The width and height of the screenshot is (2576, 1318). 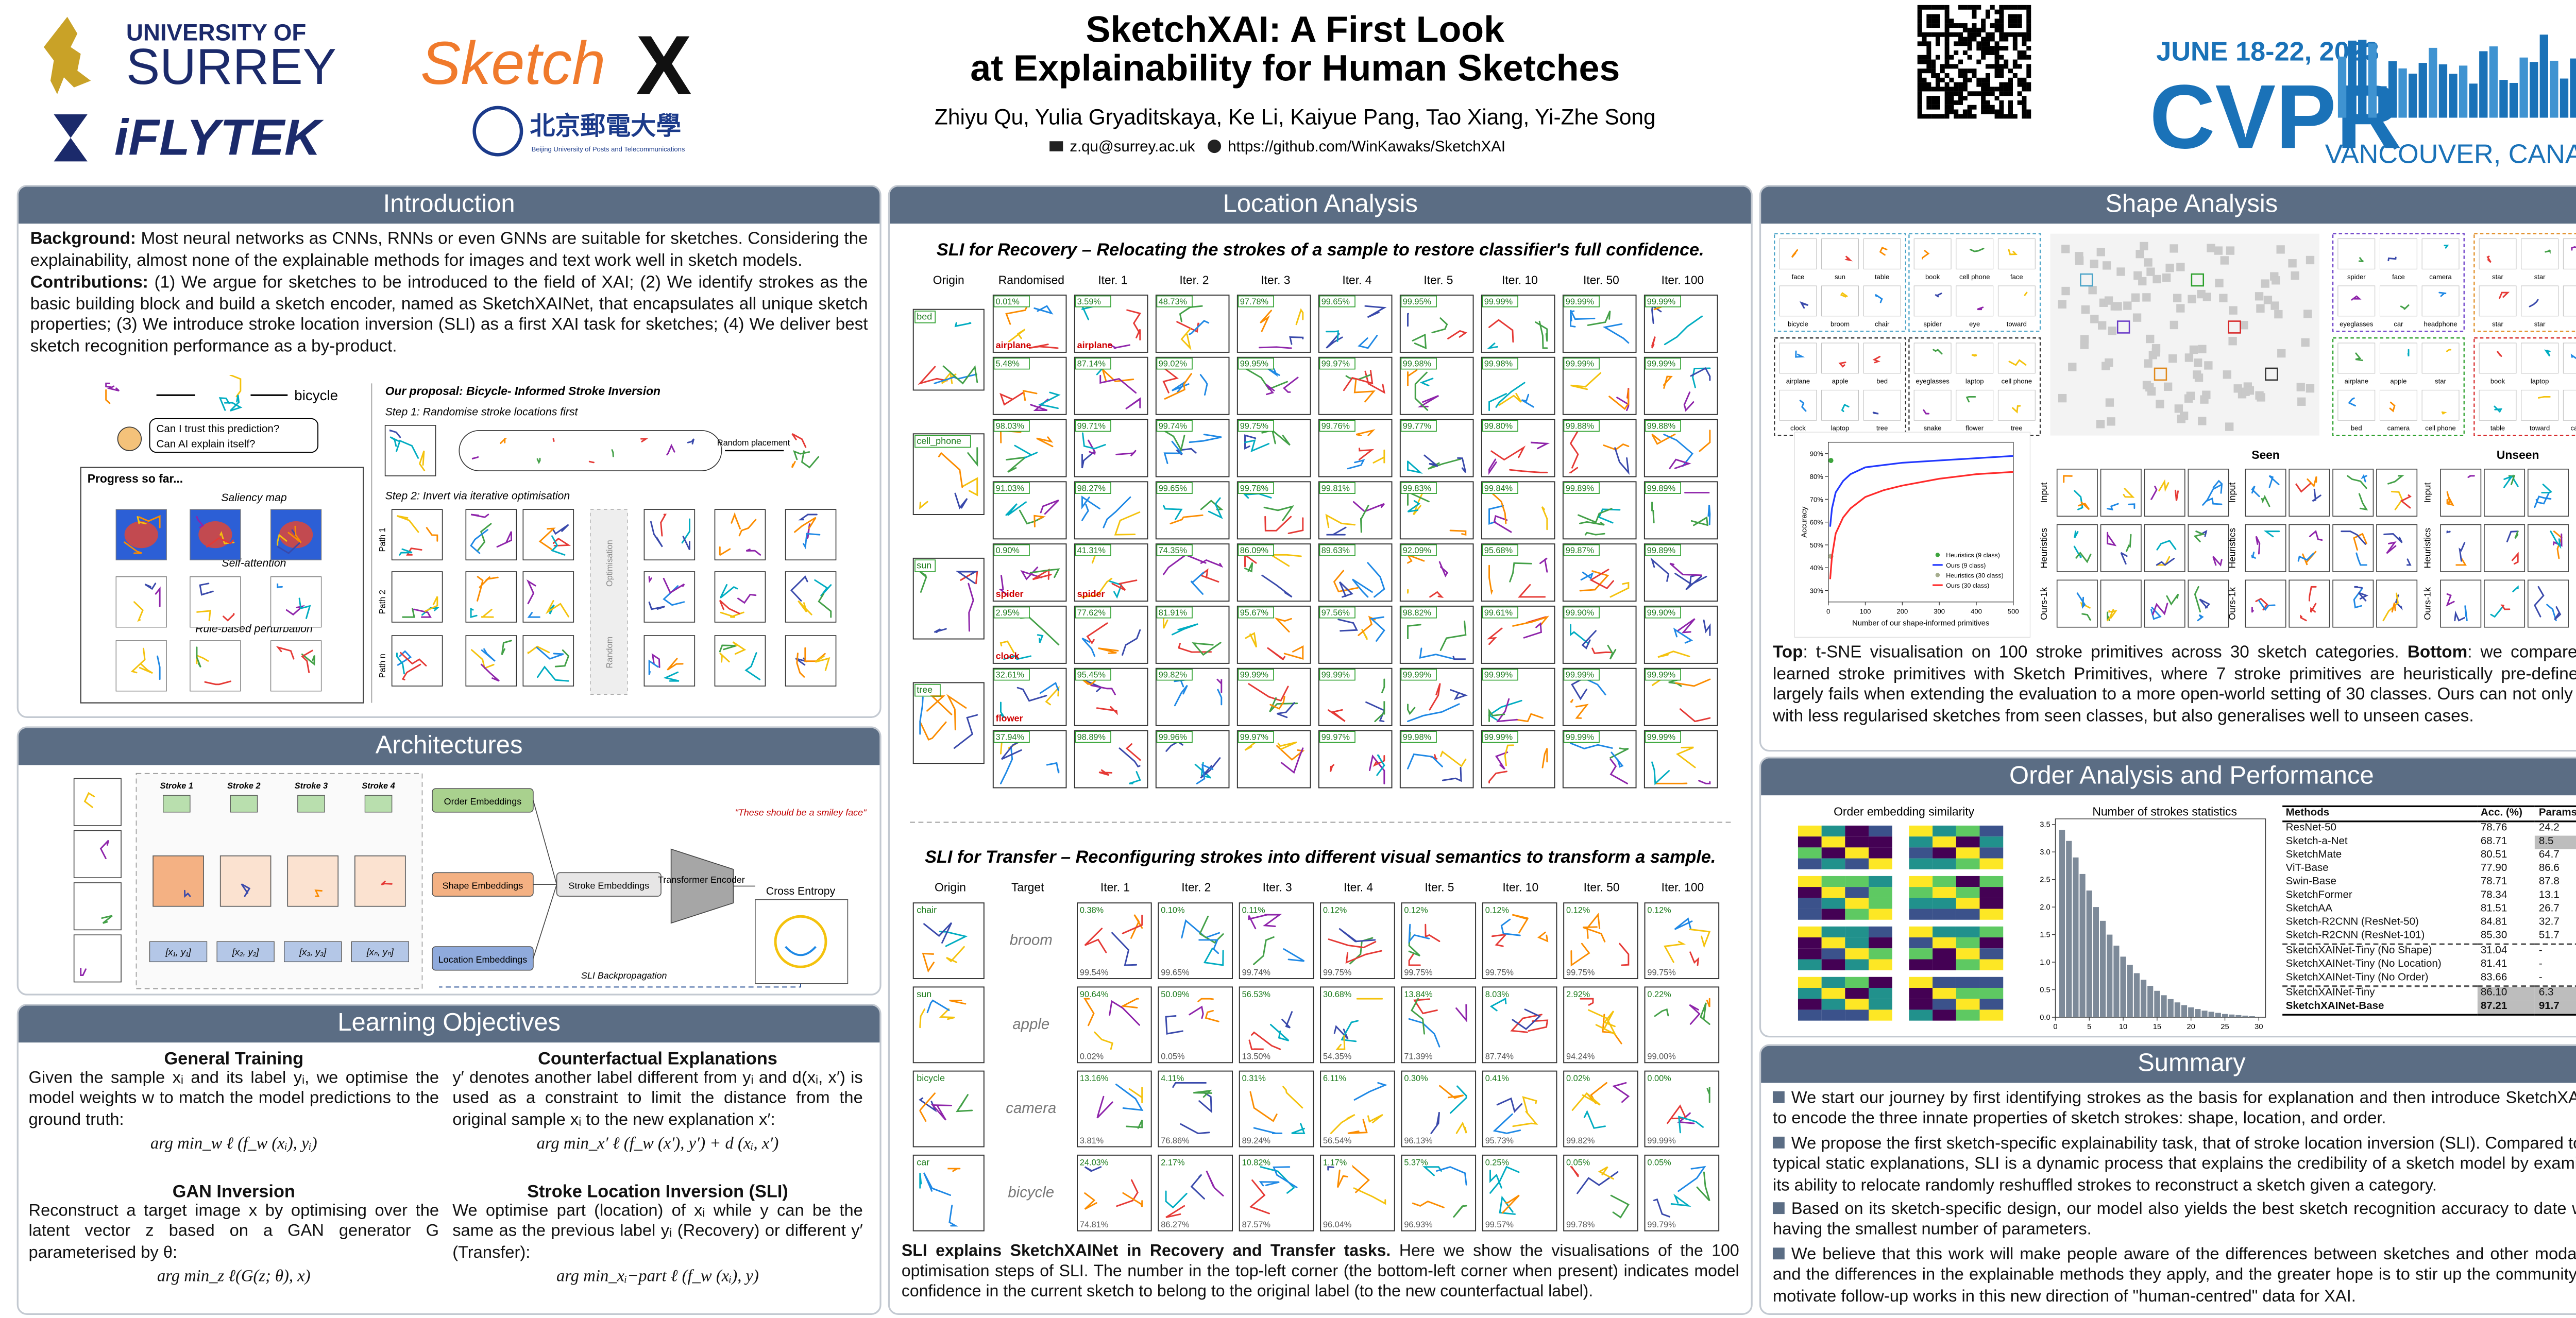 What do you see at coordinates (657, 1059) in the screenshot?
I see `objective-heading: Counterfactual Explanations` at bounding box center [657, 1059].